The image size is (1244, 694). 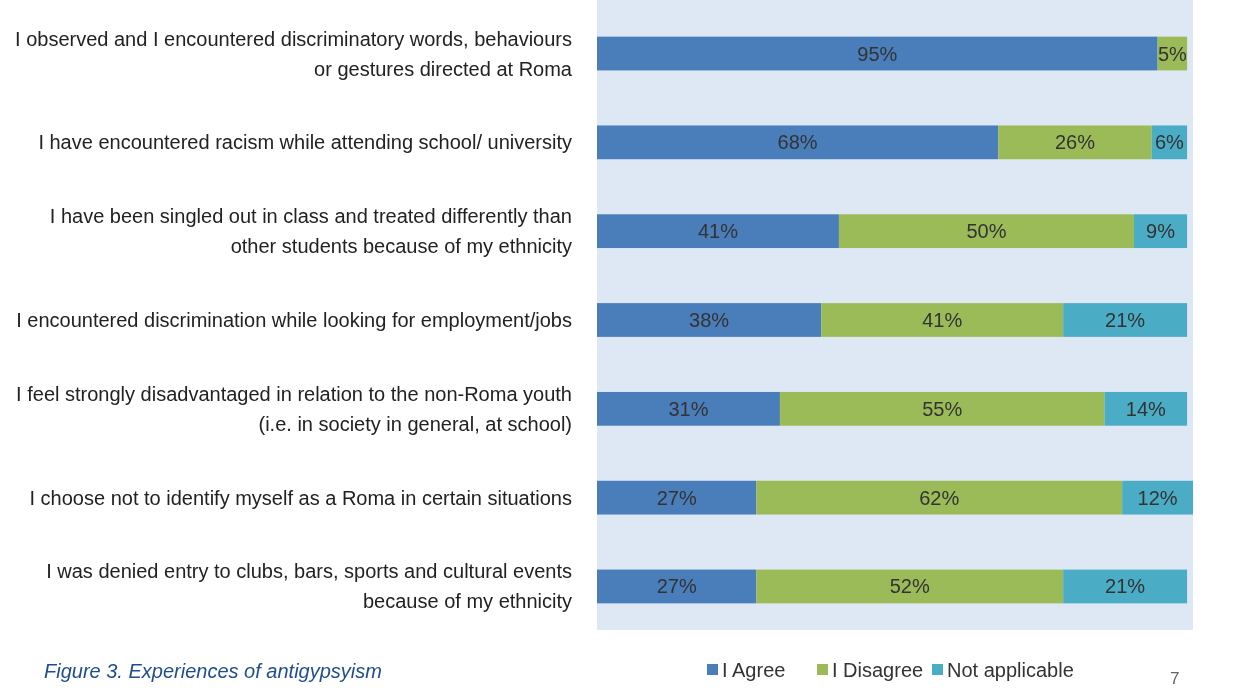 I want to click on data-label: 5%, so click(x=1172, y=53).